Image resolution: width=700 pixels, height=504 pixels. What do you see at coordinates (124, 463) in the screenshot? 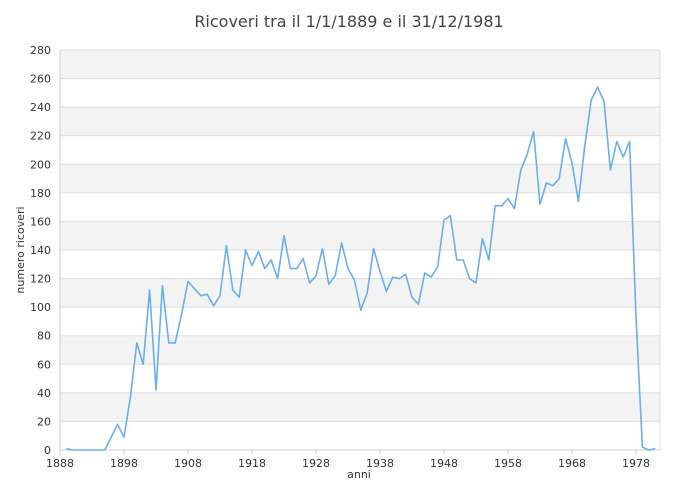
I see `x-tick-label: 1898` at bounding box center [124, 463].